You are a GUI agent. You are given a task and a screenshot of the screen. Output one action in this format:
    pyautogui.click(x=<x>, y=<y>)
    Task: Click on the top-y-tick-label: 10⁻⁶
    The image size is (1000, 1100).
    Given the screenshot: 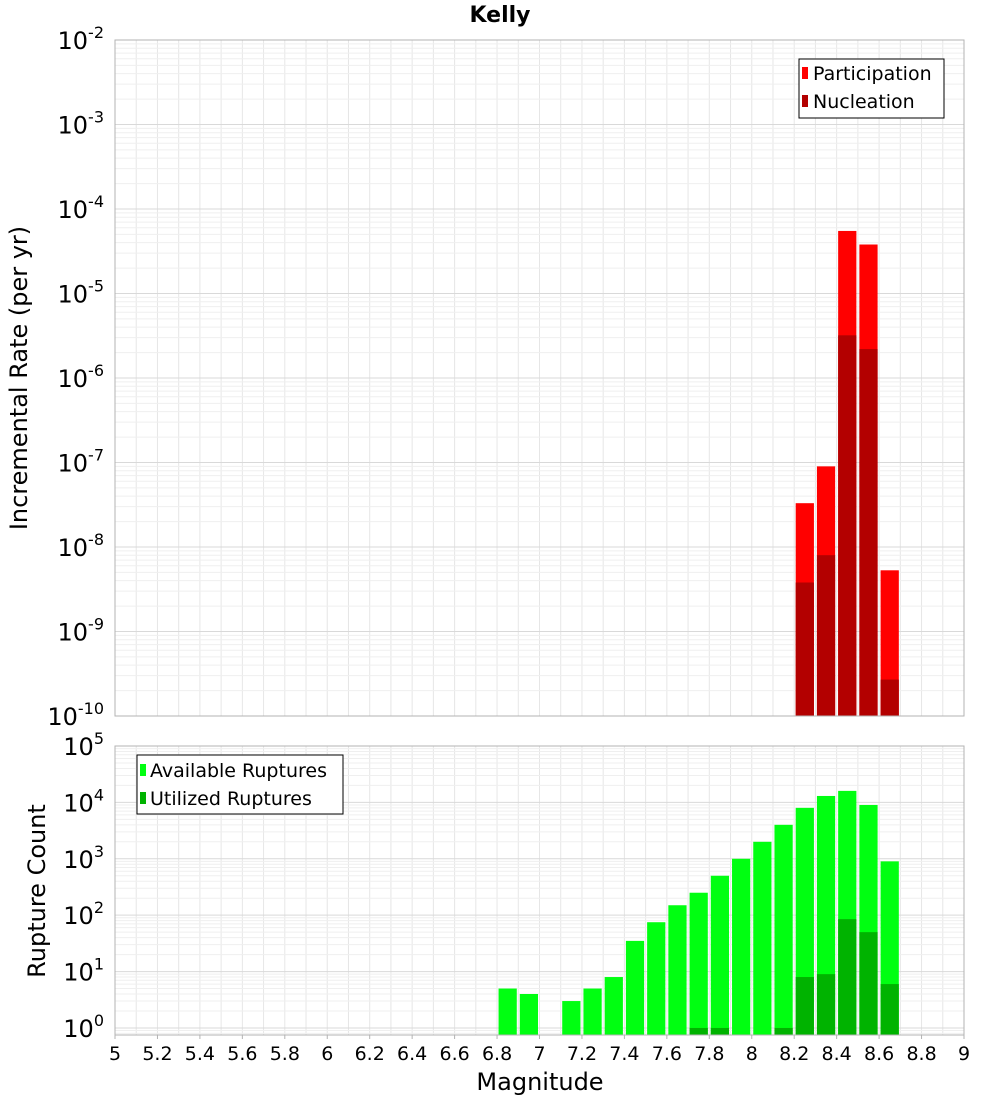 What is the action you would take?
    pyautogui.click(x=81, y=377)
    